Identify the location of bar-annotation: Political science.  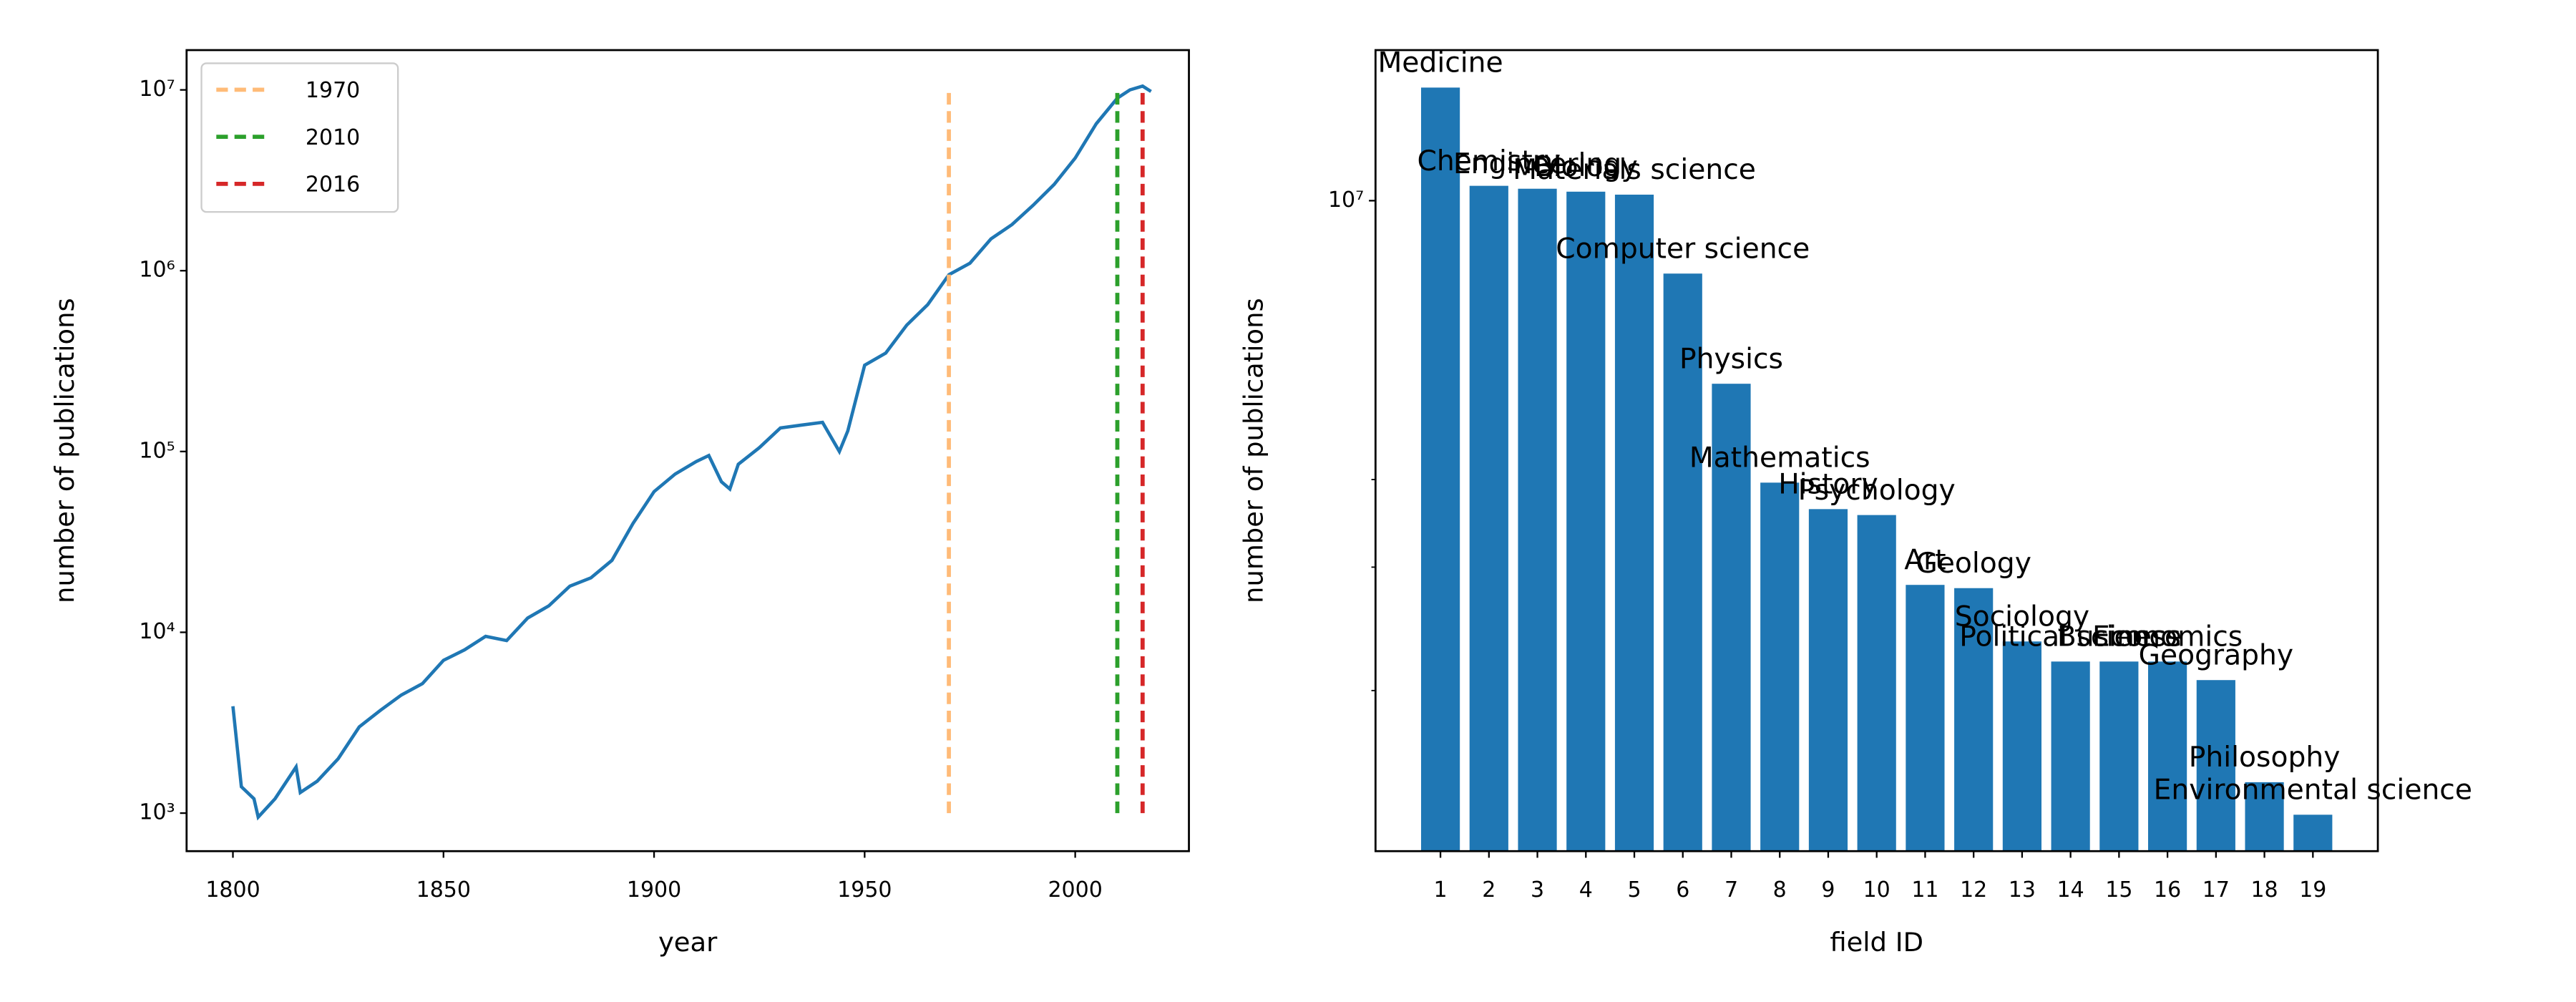
(2070, 637).